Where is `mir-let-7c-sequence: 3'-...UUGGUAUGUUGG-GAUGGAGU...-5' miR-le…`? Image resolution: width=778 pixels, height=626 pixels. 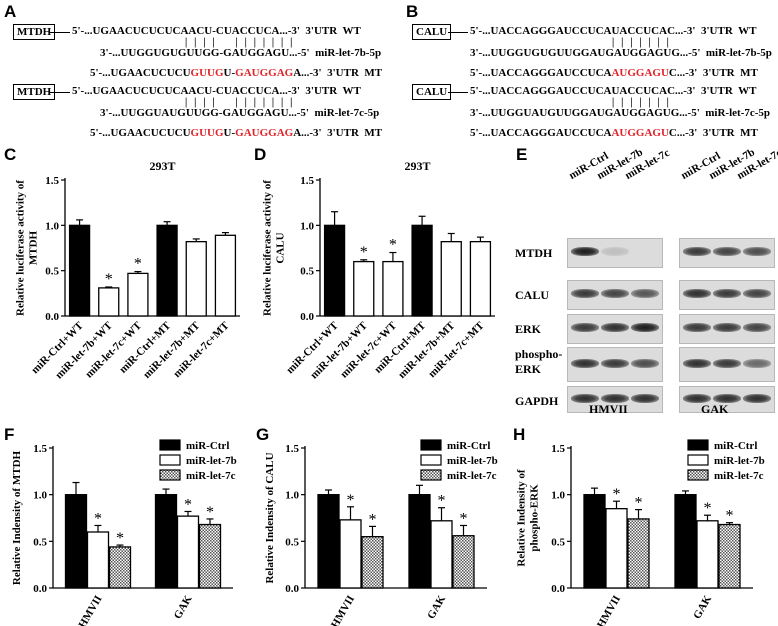 mir-let-7c-sequence: 3'-...UUGGUAUGUUGG-GAUGGAGU...-5' miR-le… is located at coordinates (240, 113).